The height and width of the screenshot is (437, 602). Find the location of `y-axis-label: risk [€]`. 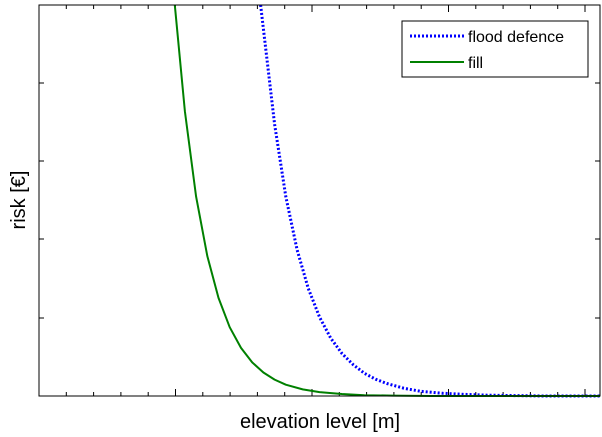

y-axis-label: risk [€] is located at coordinates (19, 200).